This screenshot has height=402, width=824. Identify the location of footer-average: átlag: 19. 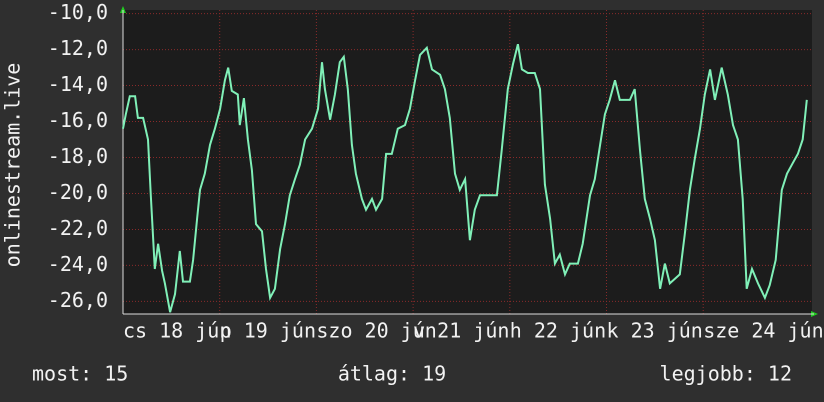
(392, 374).